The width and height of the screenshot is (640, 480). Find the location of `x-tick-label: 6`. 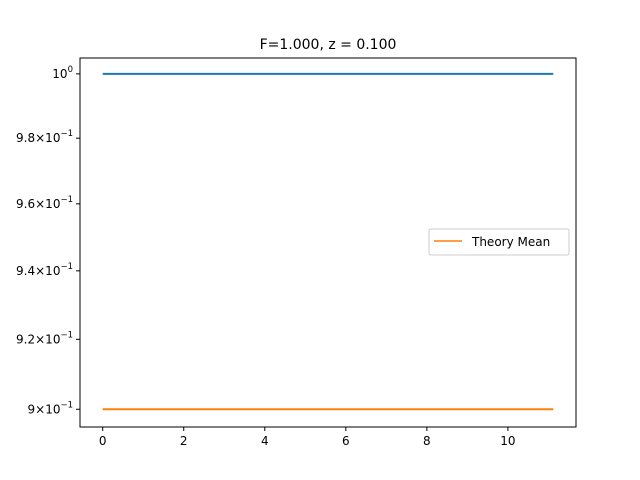

x-tick-label: 6 is located at coordinates (346, 441).